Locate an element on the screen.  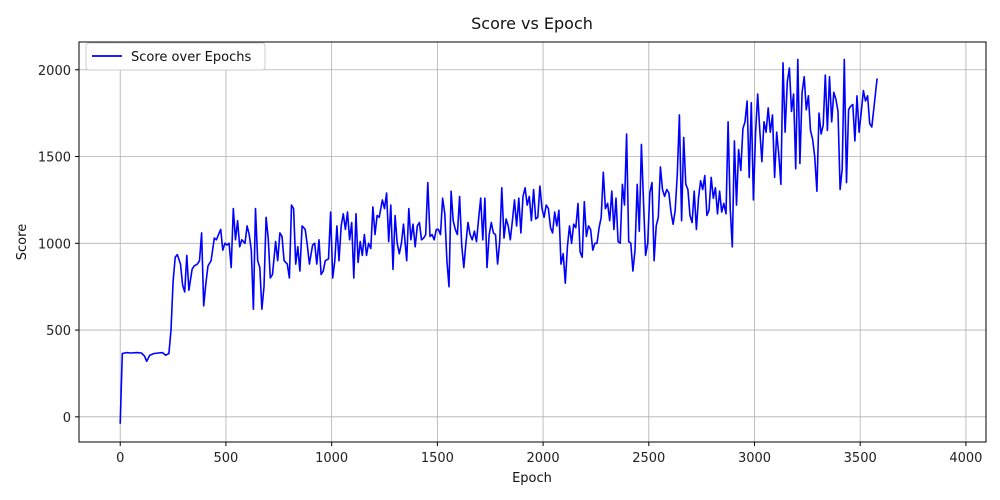
x-tick-label: 1500 is located at coordinates (437, 458).